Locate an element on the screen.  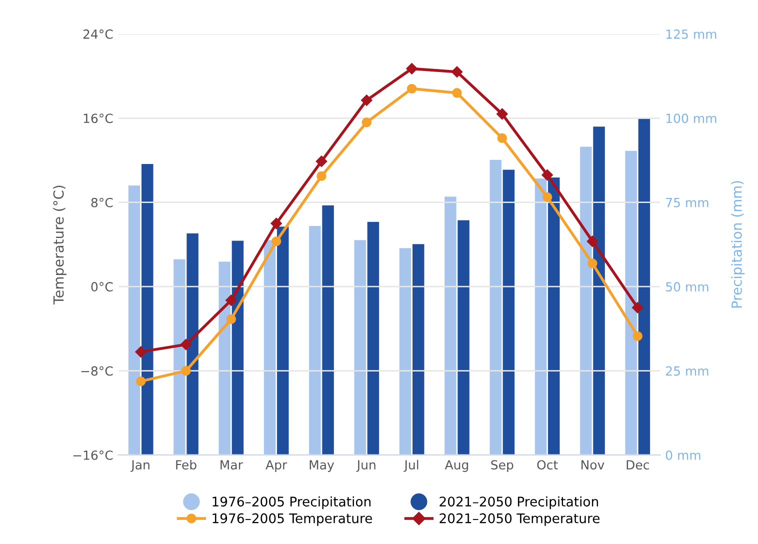
x-tick-label: May is located at coordinates (322, 466).